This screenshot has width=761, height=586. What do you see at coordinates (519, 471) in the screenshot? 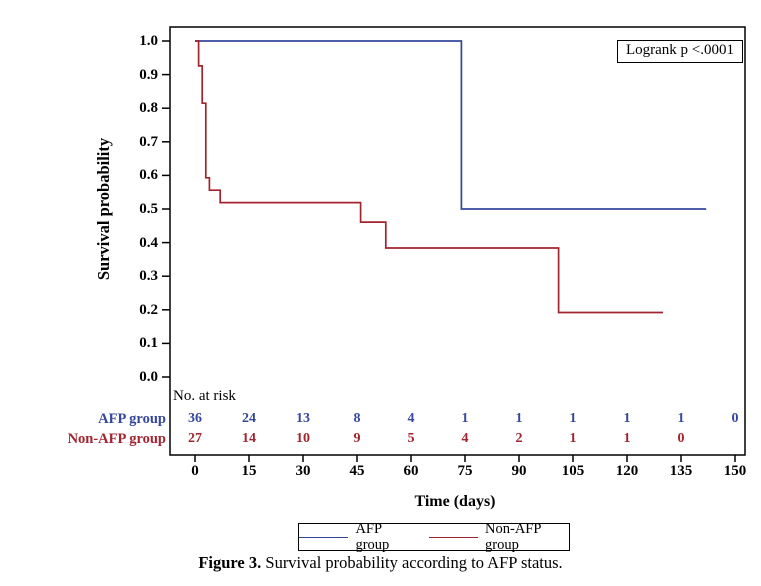
I see `x-tick-label: 90` at bounding box center [519, 471].